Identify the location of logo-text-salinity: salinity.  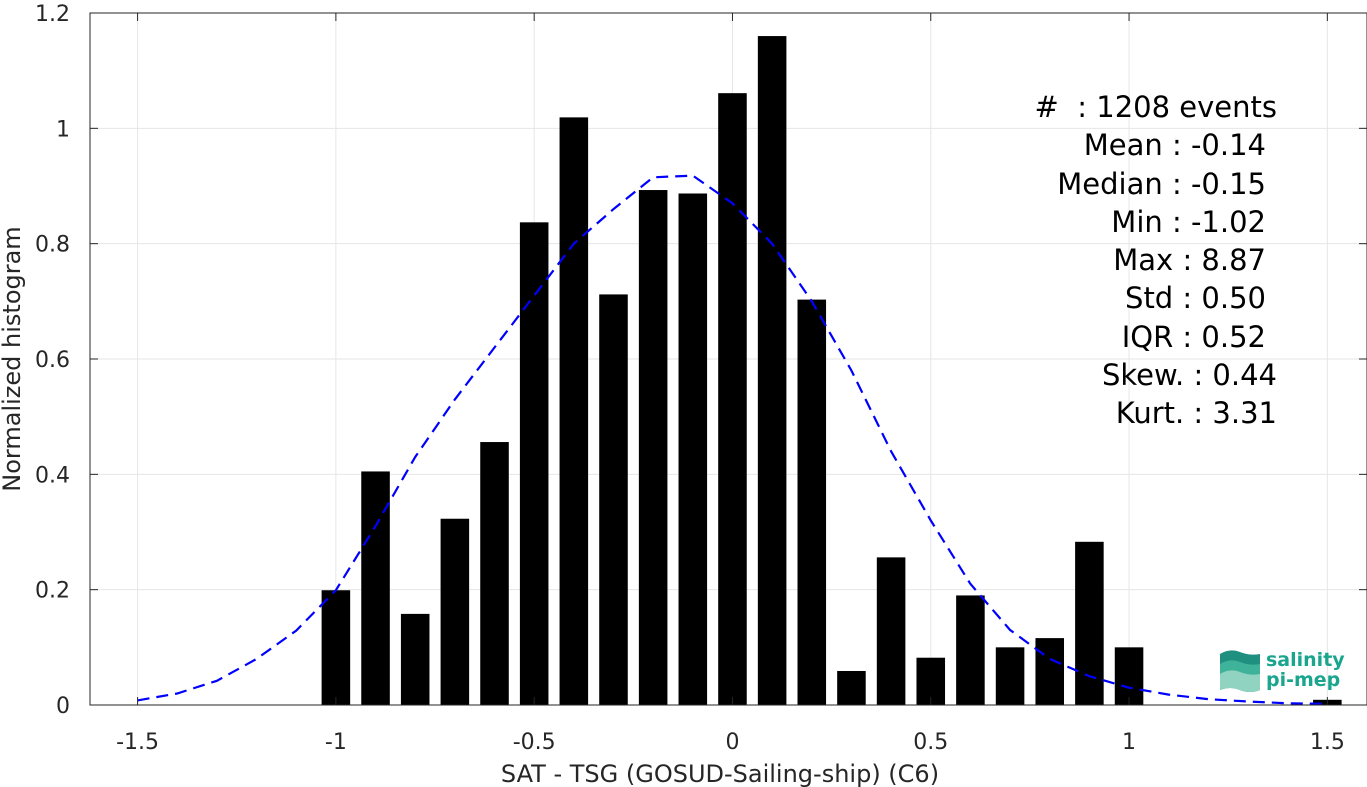
(1305, 660).